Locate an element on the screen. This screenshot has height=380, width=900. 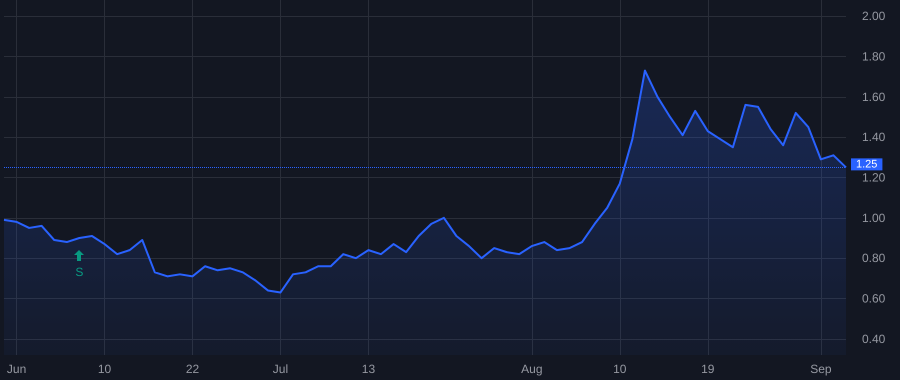
annotation: S is located at coordinates (79, 272).